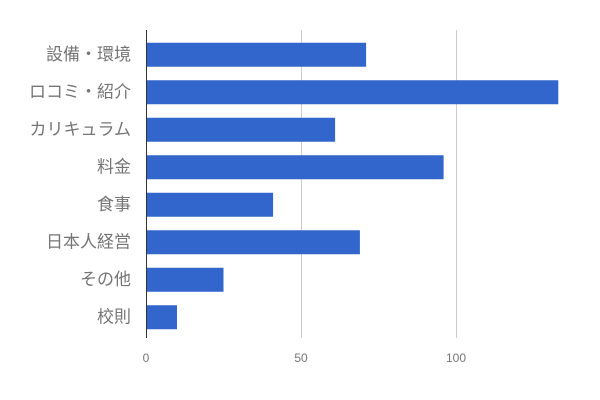 This screenshot has height=400, width=600. Describe the element at coordinates (80, 92) in the screenshot. I see `category-label: ロコミ・紹介` at that location.